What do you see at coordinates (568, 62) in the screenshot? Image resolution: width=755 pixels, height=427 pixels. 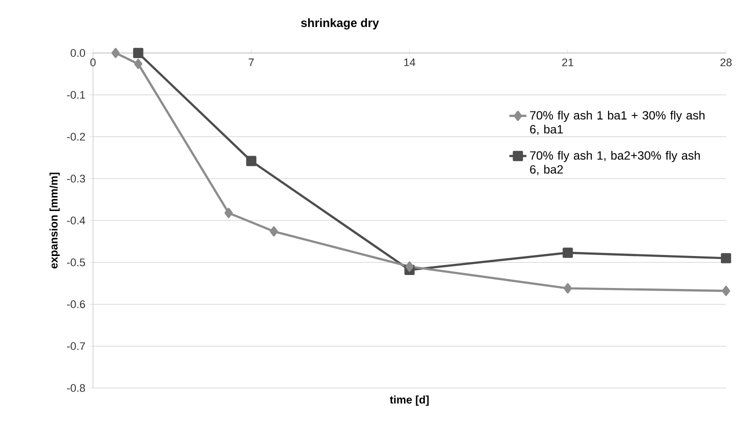 I see `x-tick-label: 21` at bounding box center [568, 62].